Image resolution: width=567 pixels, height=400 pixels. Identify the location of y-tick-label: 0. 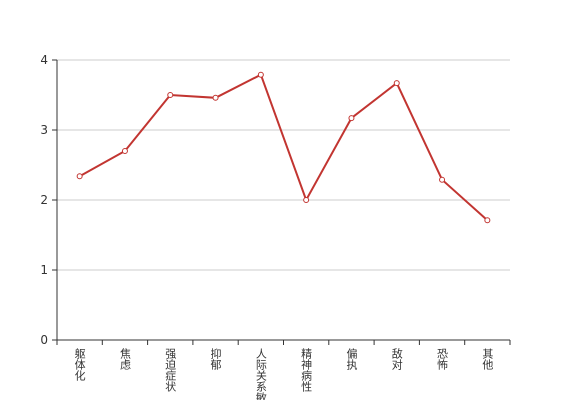
(44, 340).